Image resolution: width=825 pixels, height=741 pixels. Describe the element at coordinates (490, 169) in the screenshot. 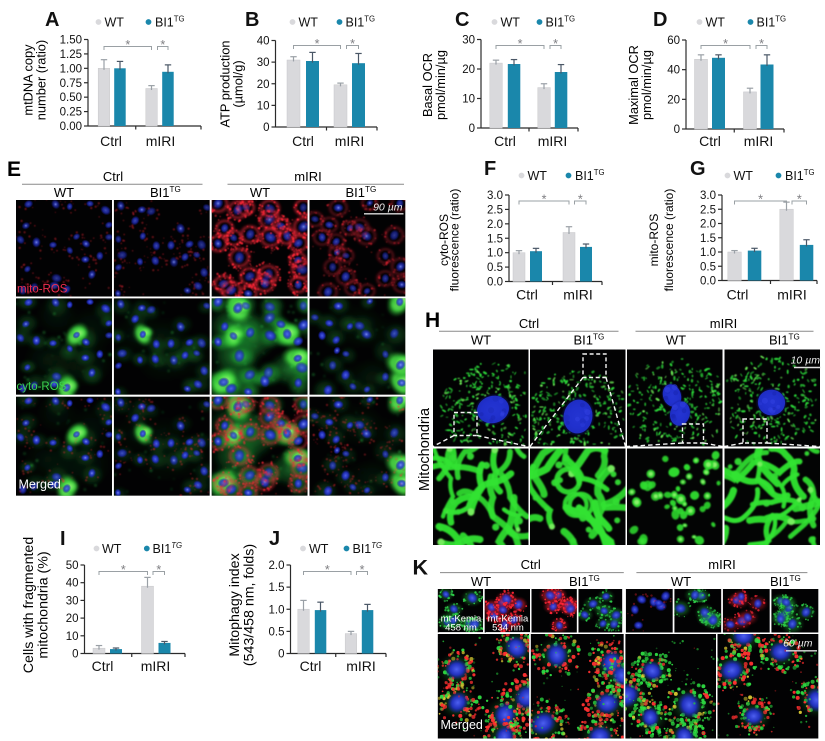

I see `svg-text: F` at that location.